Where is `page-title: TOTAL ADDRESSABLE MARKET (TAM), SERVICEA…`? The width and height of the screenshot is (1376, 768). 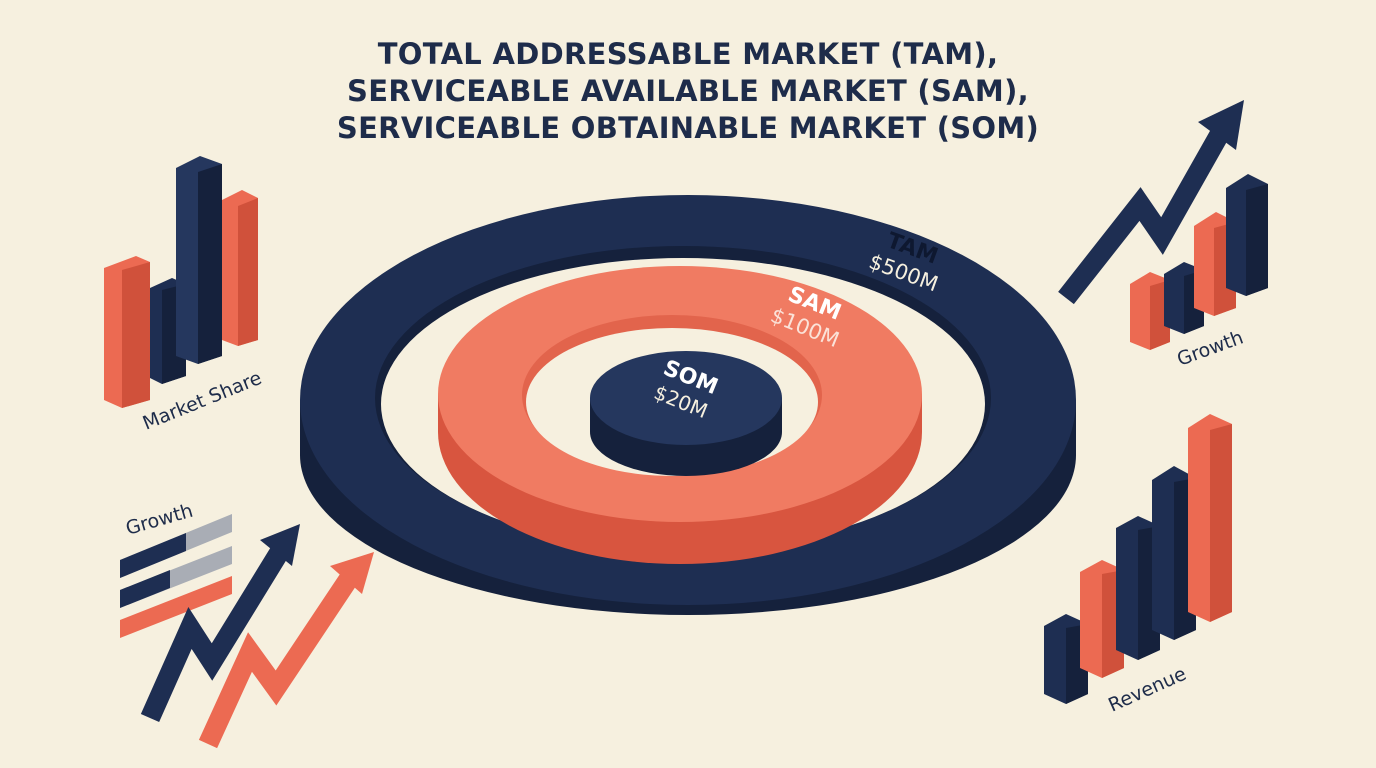 page-title: TOTAL ADDRESSABLE MARKET (TAM), SERVICEA… is located at coordinates (688, 91).